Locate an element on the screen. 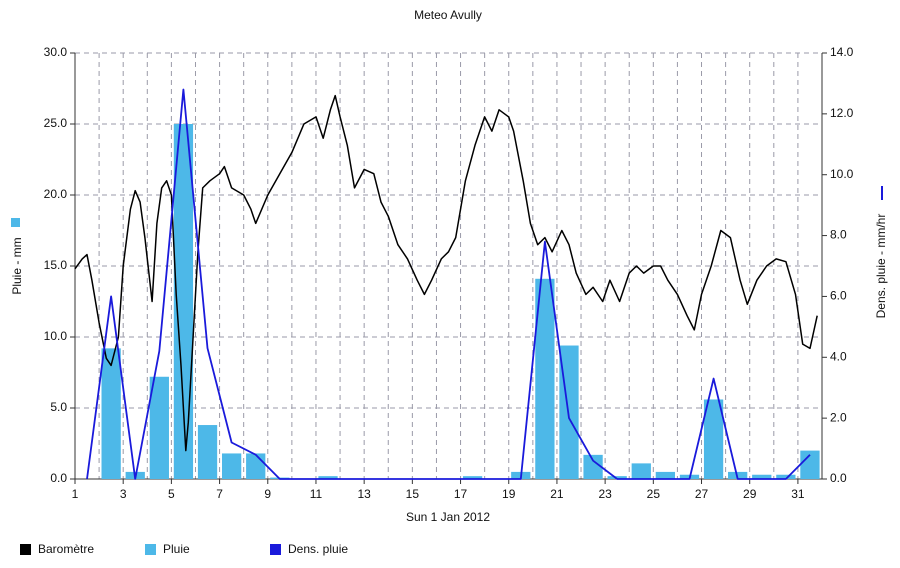  y2-tick-label: 2.0 is located at coordinates (838, 417).